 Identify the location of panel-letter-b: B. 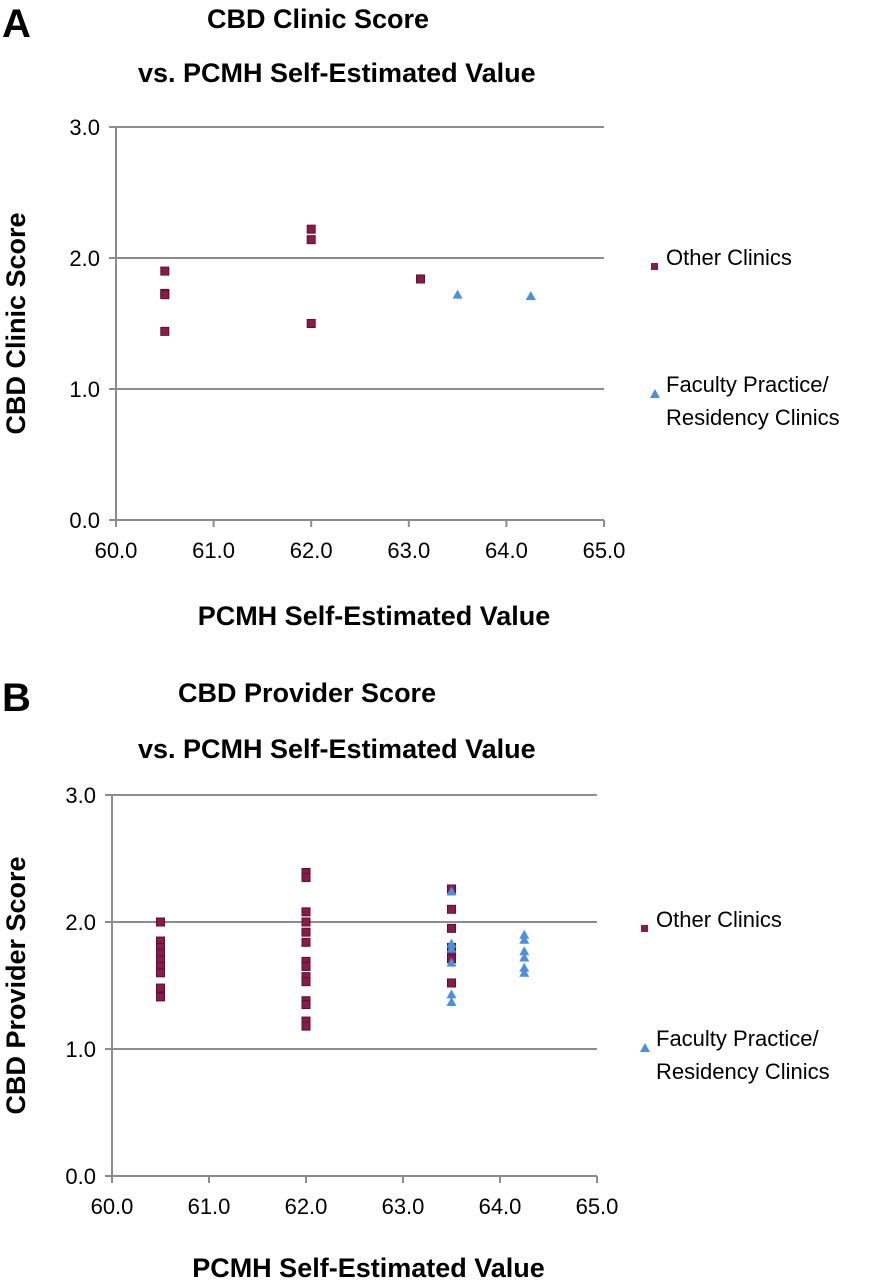
(16, 698).